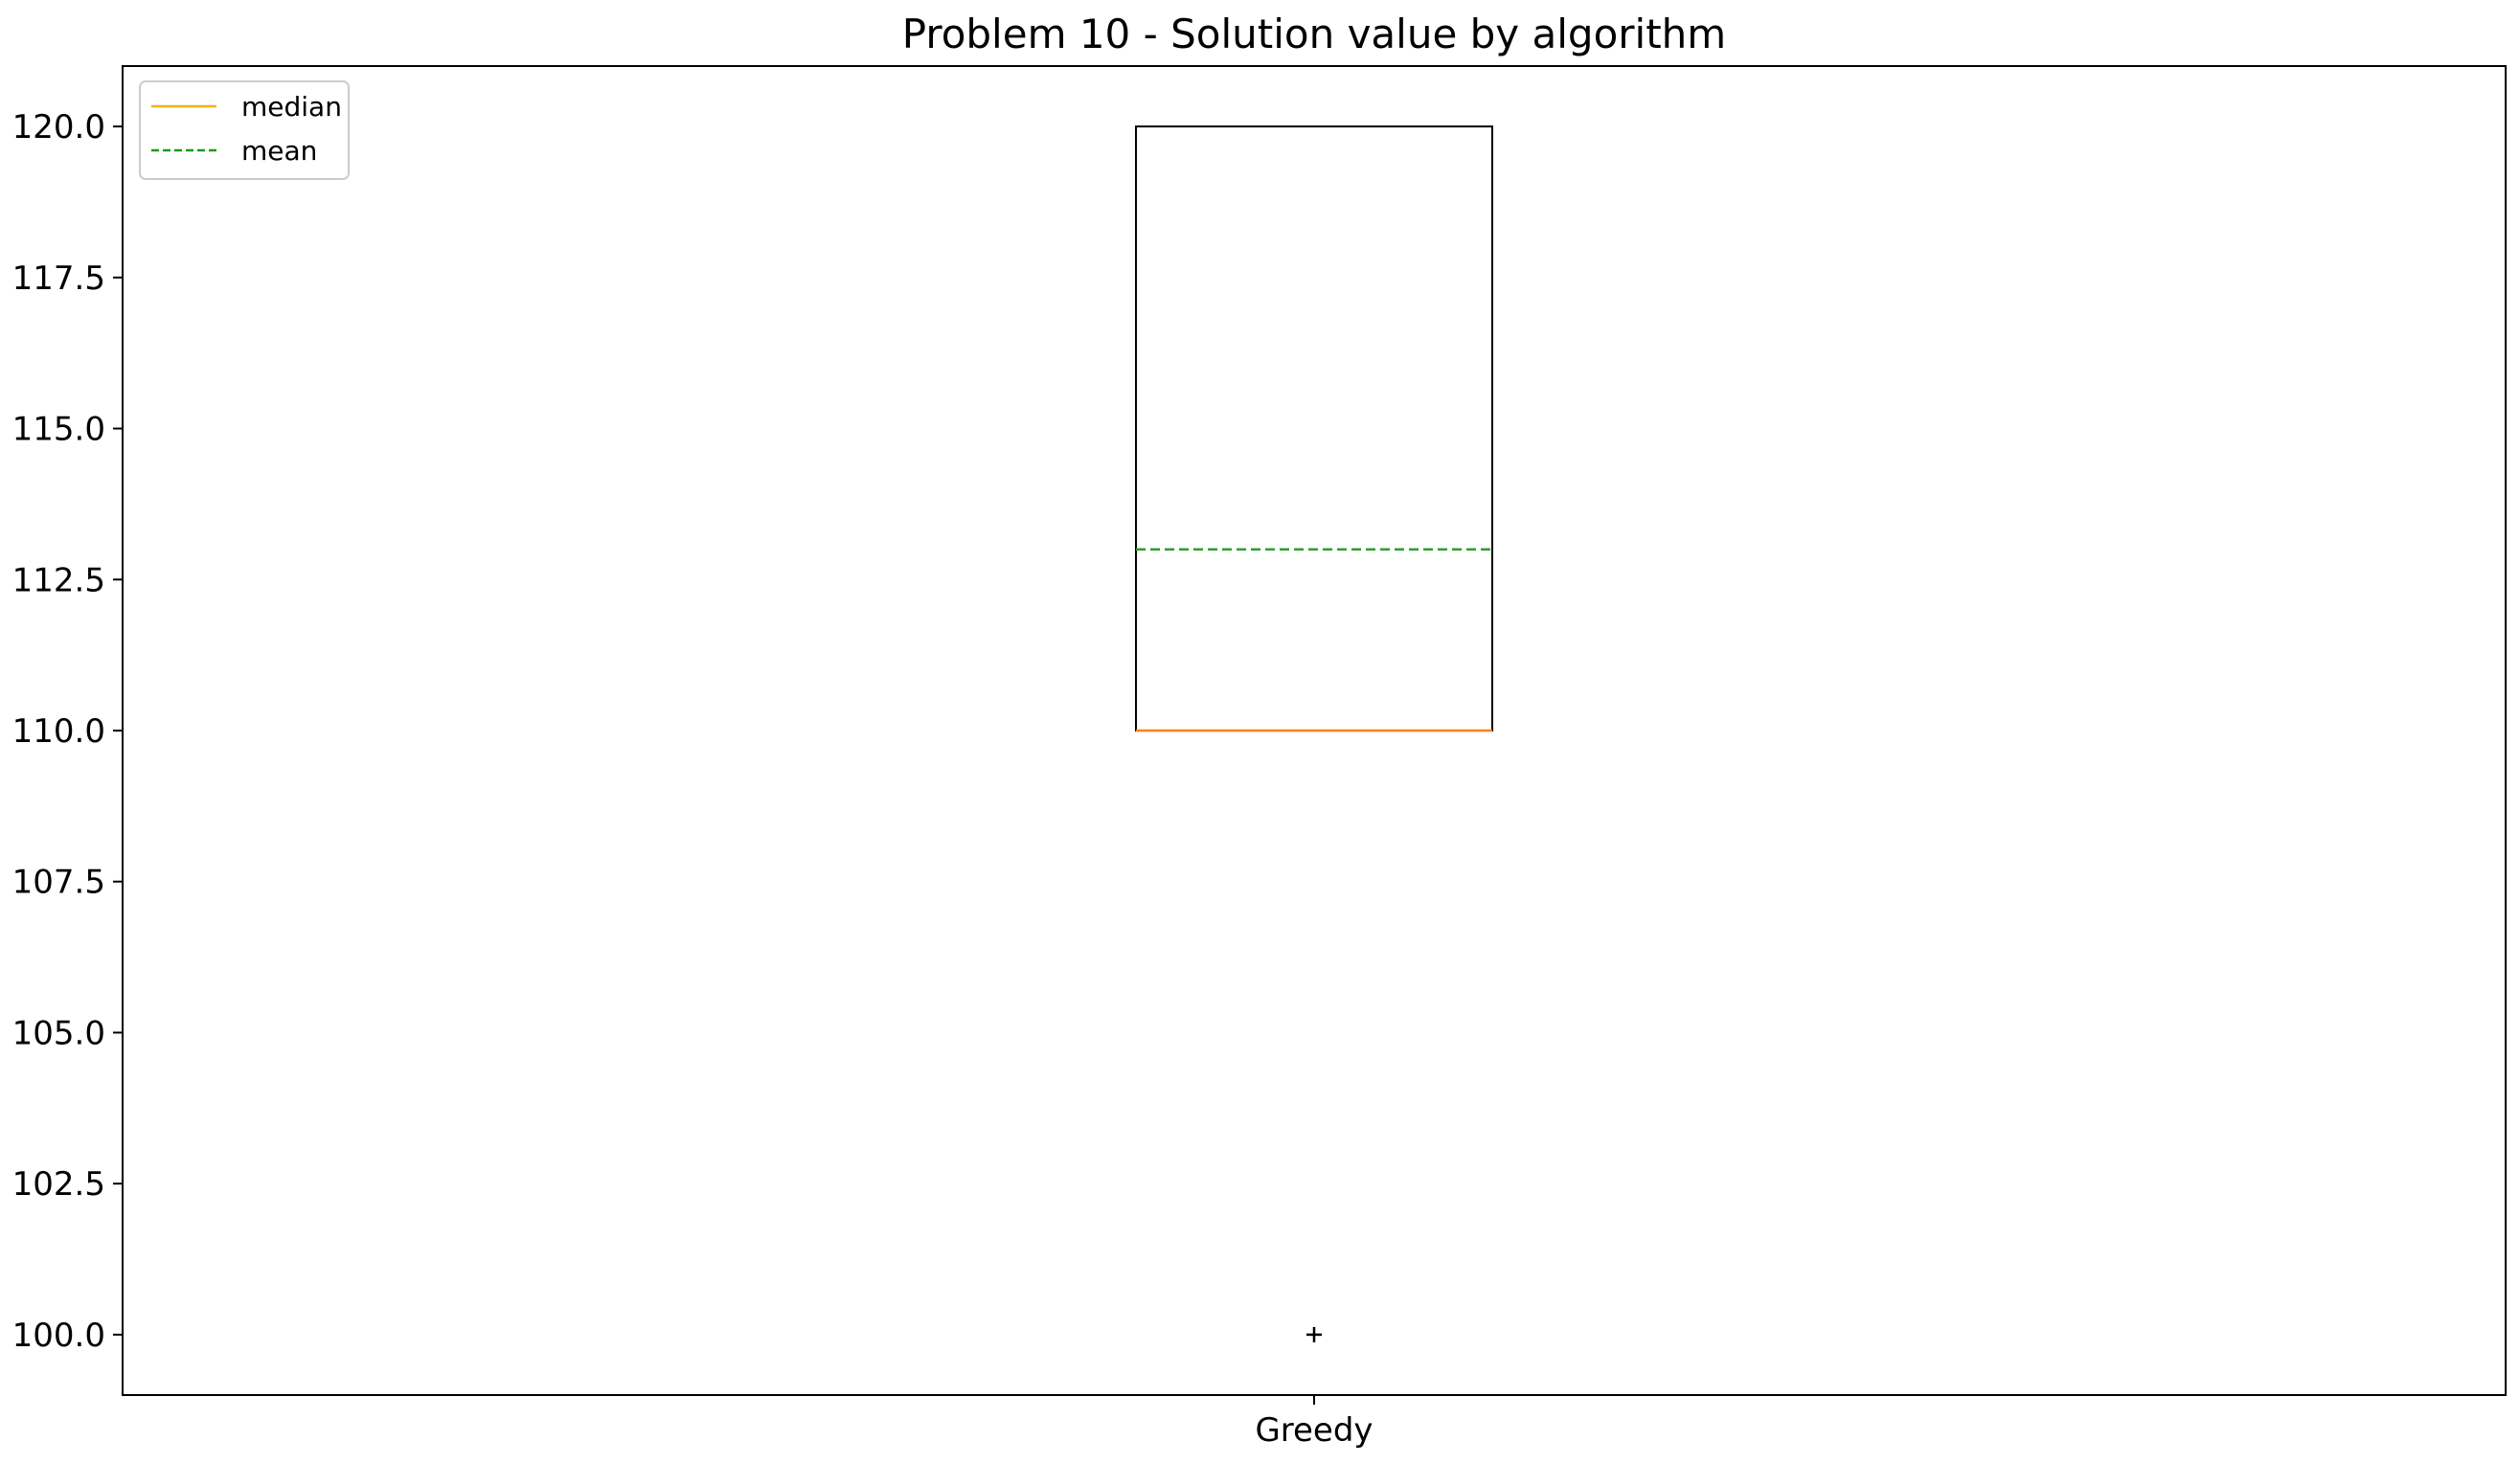 The width and height of the screenshot is (2520, 1464). What do you see at coordinates (245, 130) in the screenshot?
I see `legend: median mean` at bounding box center [245, 130].